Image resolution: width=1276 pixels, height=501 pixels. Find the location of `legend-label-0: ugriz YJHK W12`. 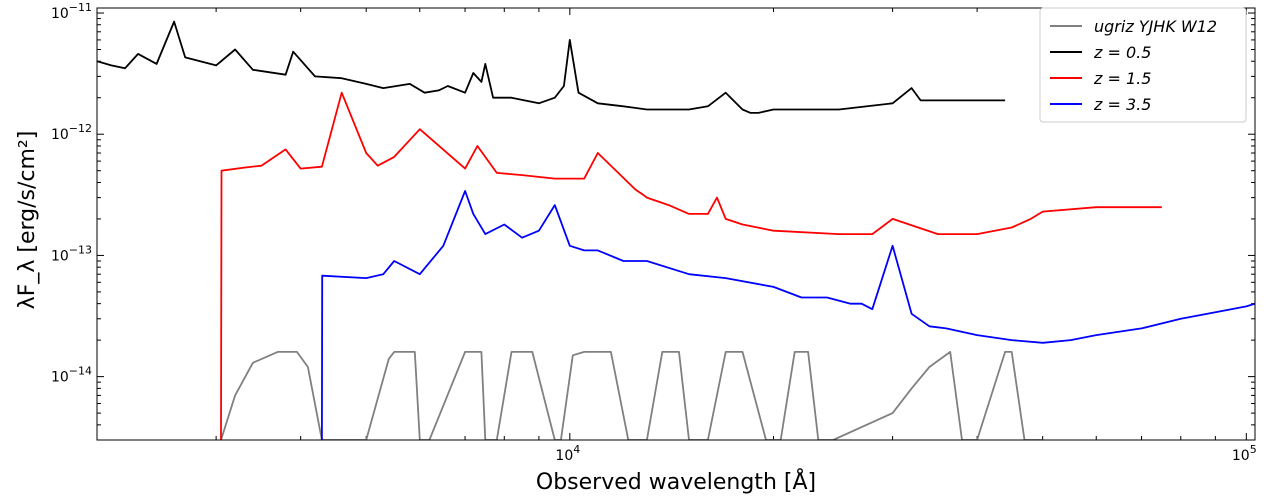

legend-label-0: ugriz YJHK W12 is located at coordinates (1155, 26).